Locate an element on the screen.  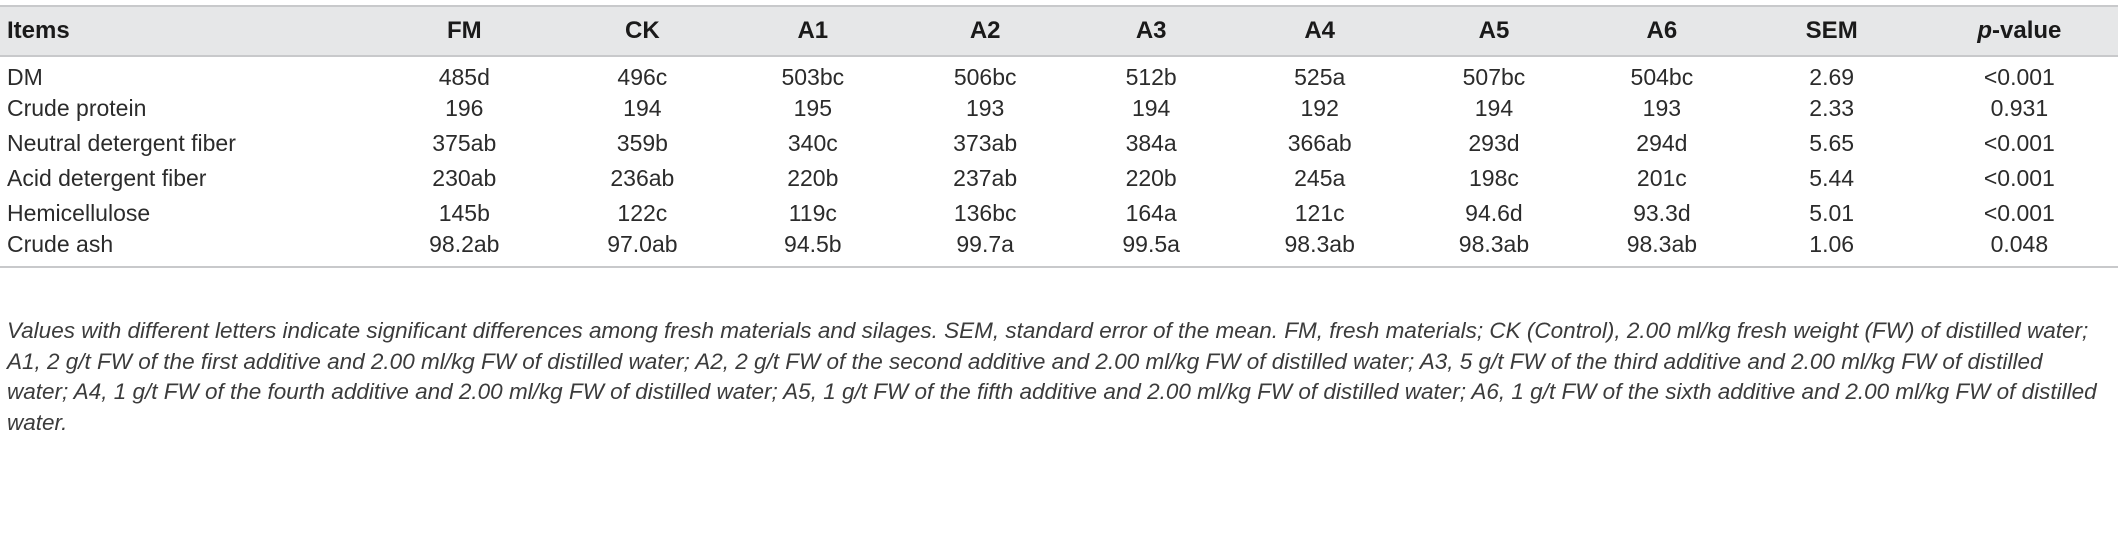
cell-fm: 196 is located at coordinates (464, 108).